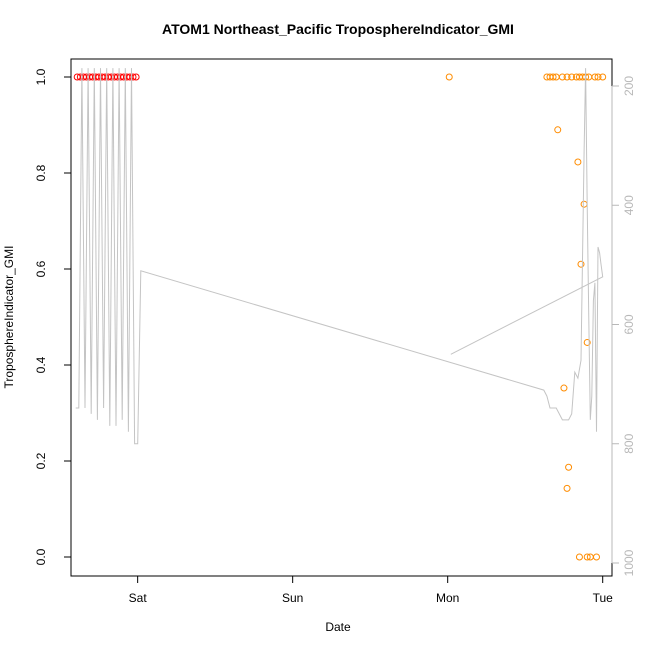  What do you see at coordinates (338, 627) in the screenshot?
I see `x-axis-label: Date` at bounding box center [338, 627].